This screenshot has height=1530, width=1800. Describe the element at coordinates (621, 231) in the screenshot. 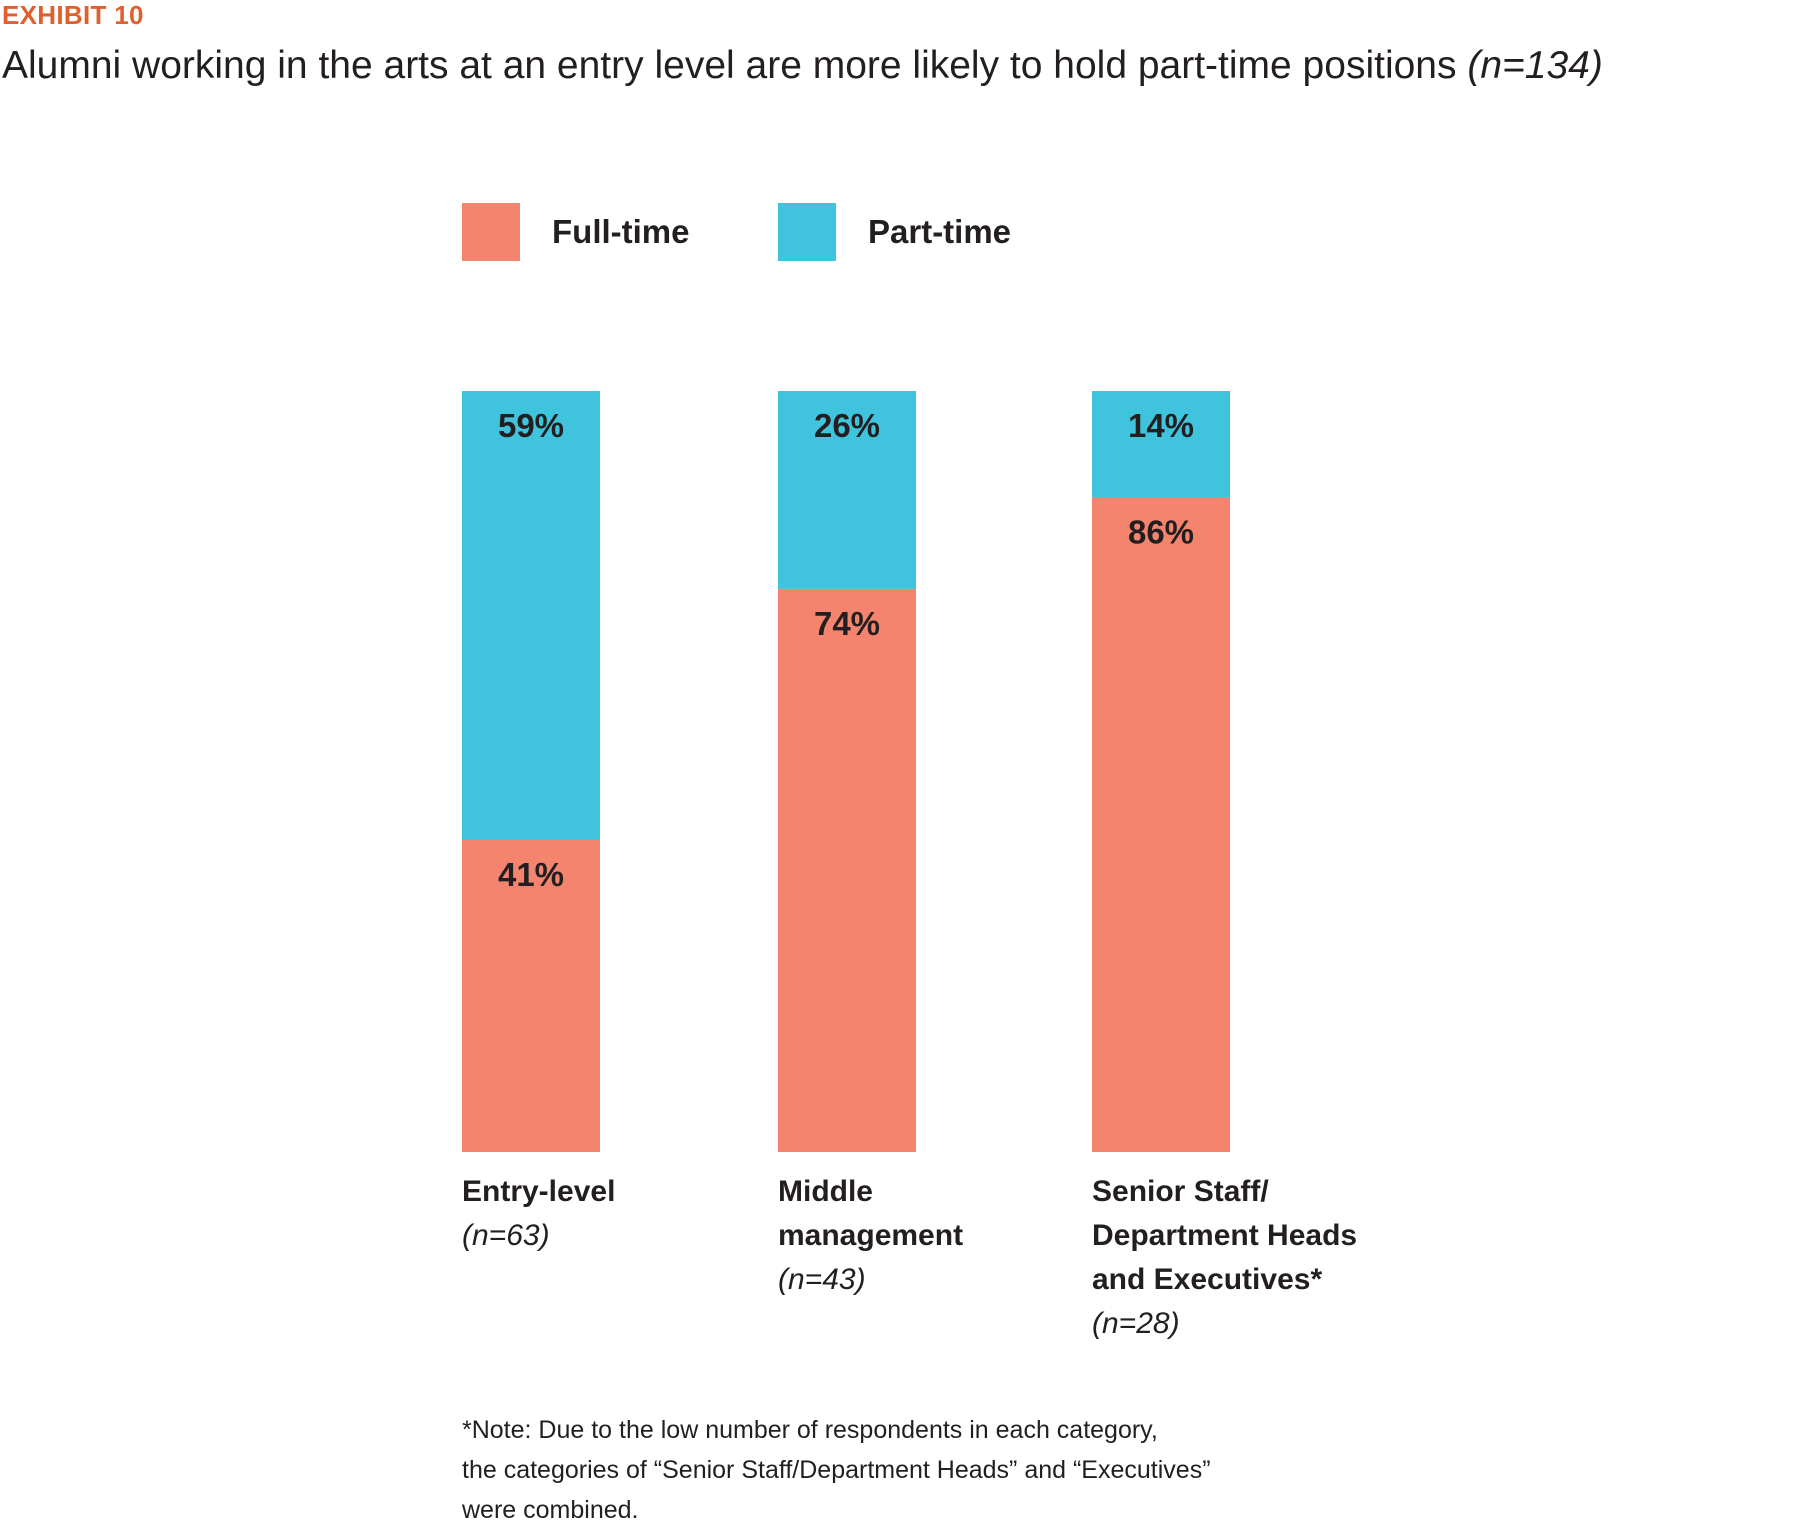

I see `legend-label-full-time: Full-time` at that location.